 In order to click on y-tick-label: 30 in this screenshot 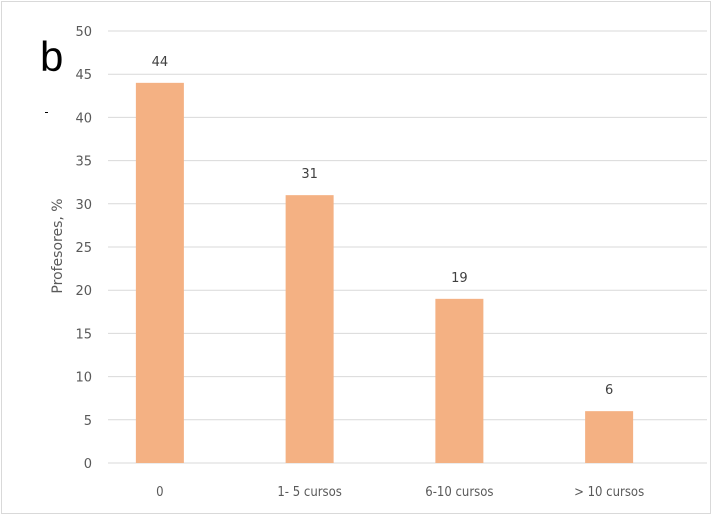, I will do `click(83, 205)`.